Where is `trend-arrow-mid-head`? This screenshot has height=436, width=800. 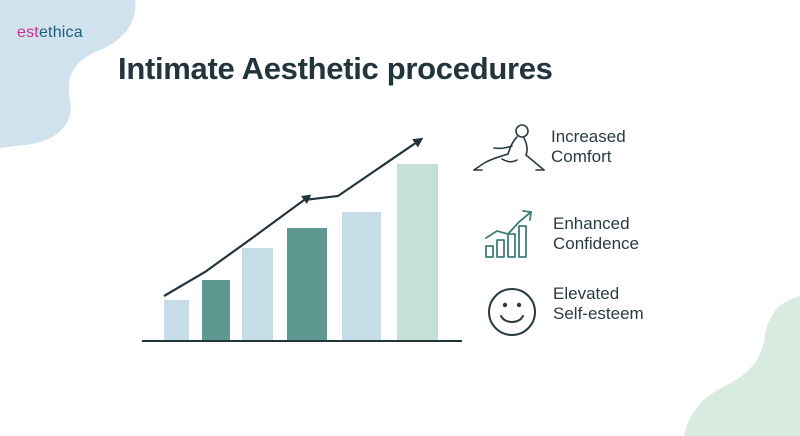 trend-arrow-mid-head is located at coordinates (306, 199).